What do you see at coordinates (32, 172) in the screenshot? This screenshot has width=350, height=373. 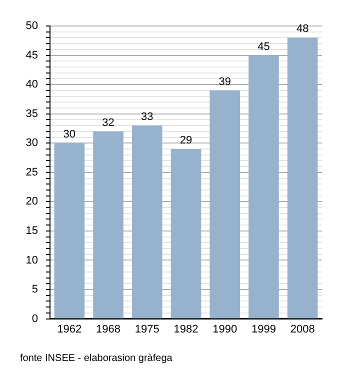 I see `y-tick-label: 25` at bounding box center [32, 172].